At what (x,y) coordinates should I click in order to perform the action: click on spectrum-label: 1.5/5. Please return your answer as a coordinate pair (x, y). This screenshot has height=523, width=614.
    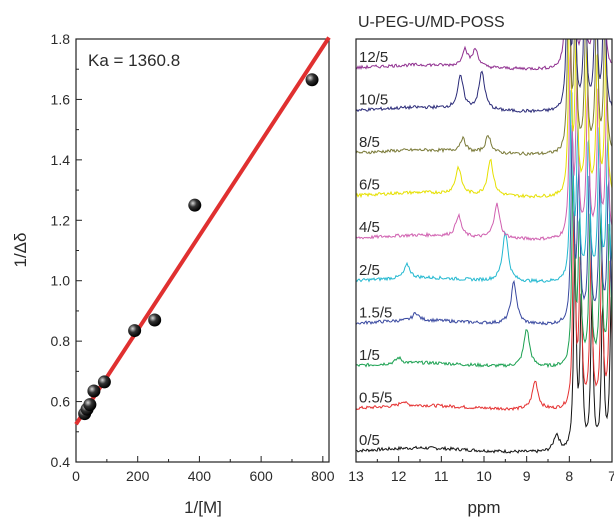
    Looking at the image, I should click on (375, 312).